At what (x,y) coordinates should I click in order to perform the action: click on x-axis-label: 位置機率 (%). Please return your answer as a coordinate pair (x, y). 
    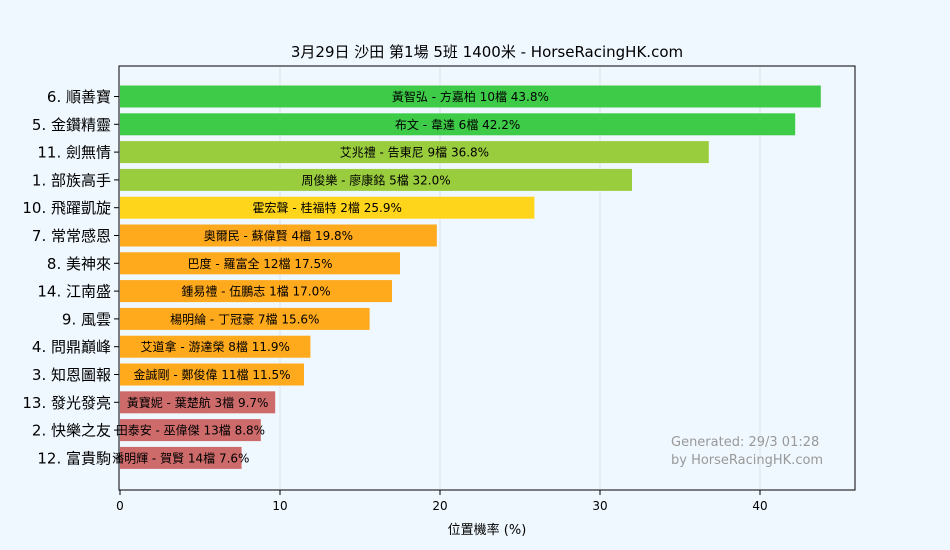
    Looking at the image, I should click on (487, 530).